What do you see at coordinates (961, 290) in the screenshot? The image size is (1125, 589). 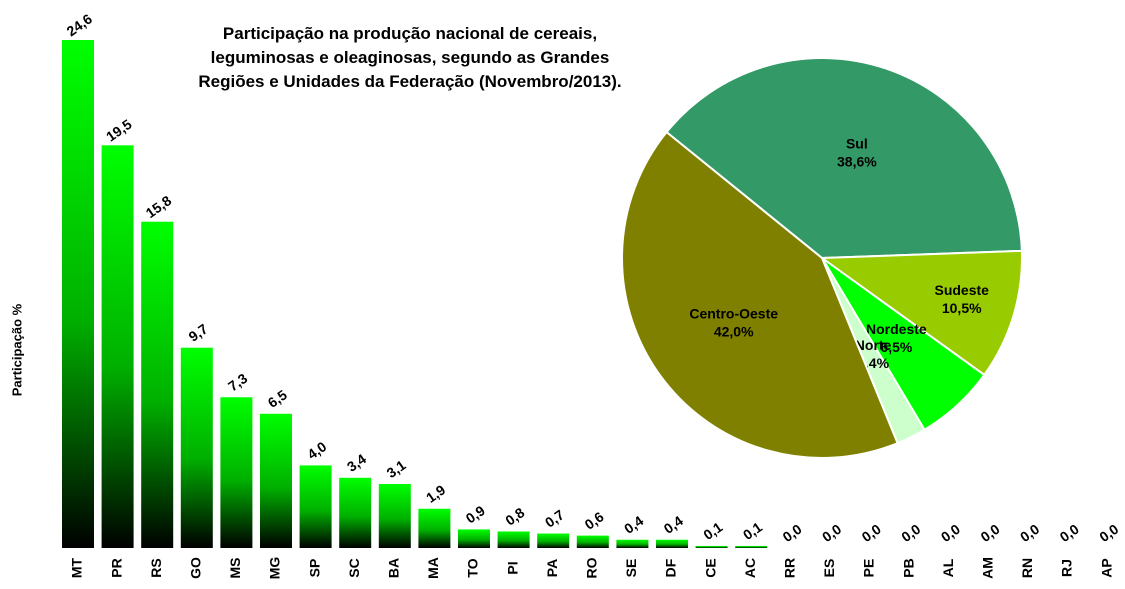 I see `slice-name: Sudeste` at bounding box center [961, 290].